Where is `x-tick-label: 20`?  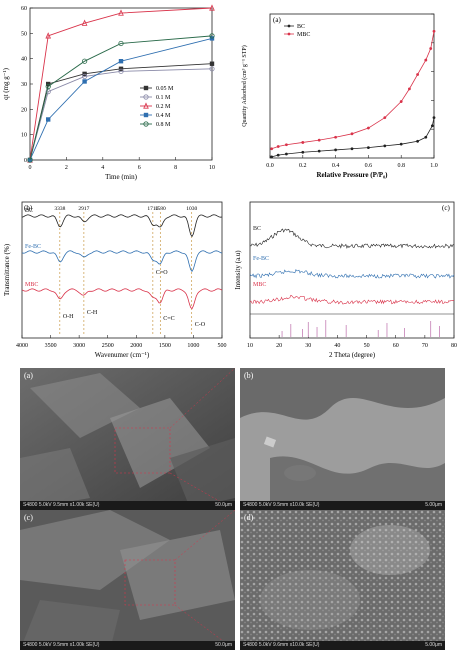 x-tick-label: 20 is located at coordinates (279, 346).